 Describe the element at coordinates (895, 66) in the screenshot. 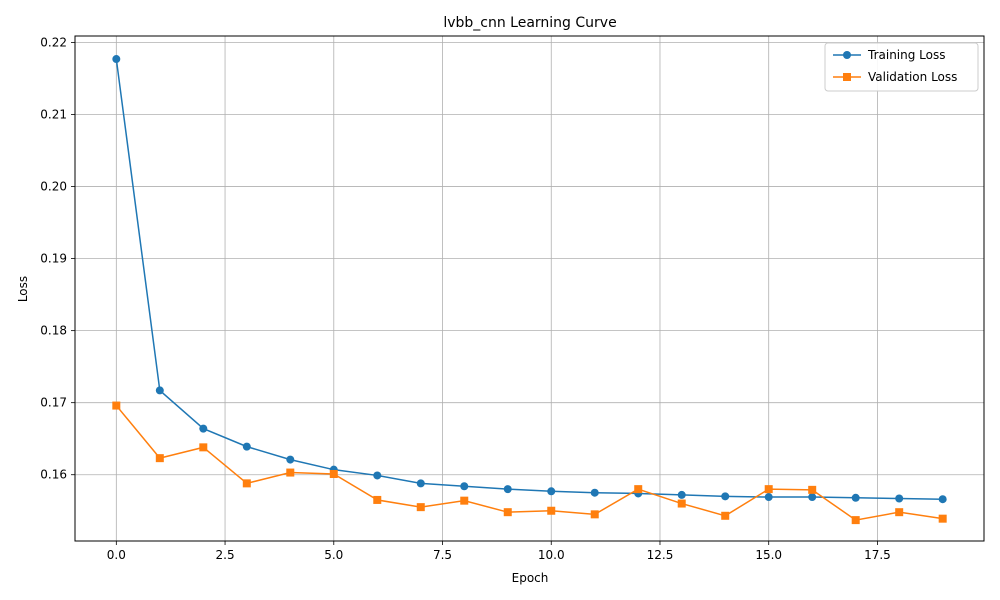

I see `legend-items: Training Loss Validation Loss` at that location.